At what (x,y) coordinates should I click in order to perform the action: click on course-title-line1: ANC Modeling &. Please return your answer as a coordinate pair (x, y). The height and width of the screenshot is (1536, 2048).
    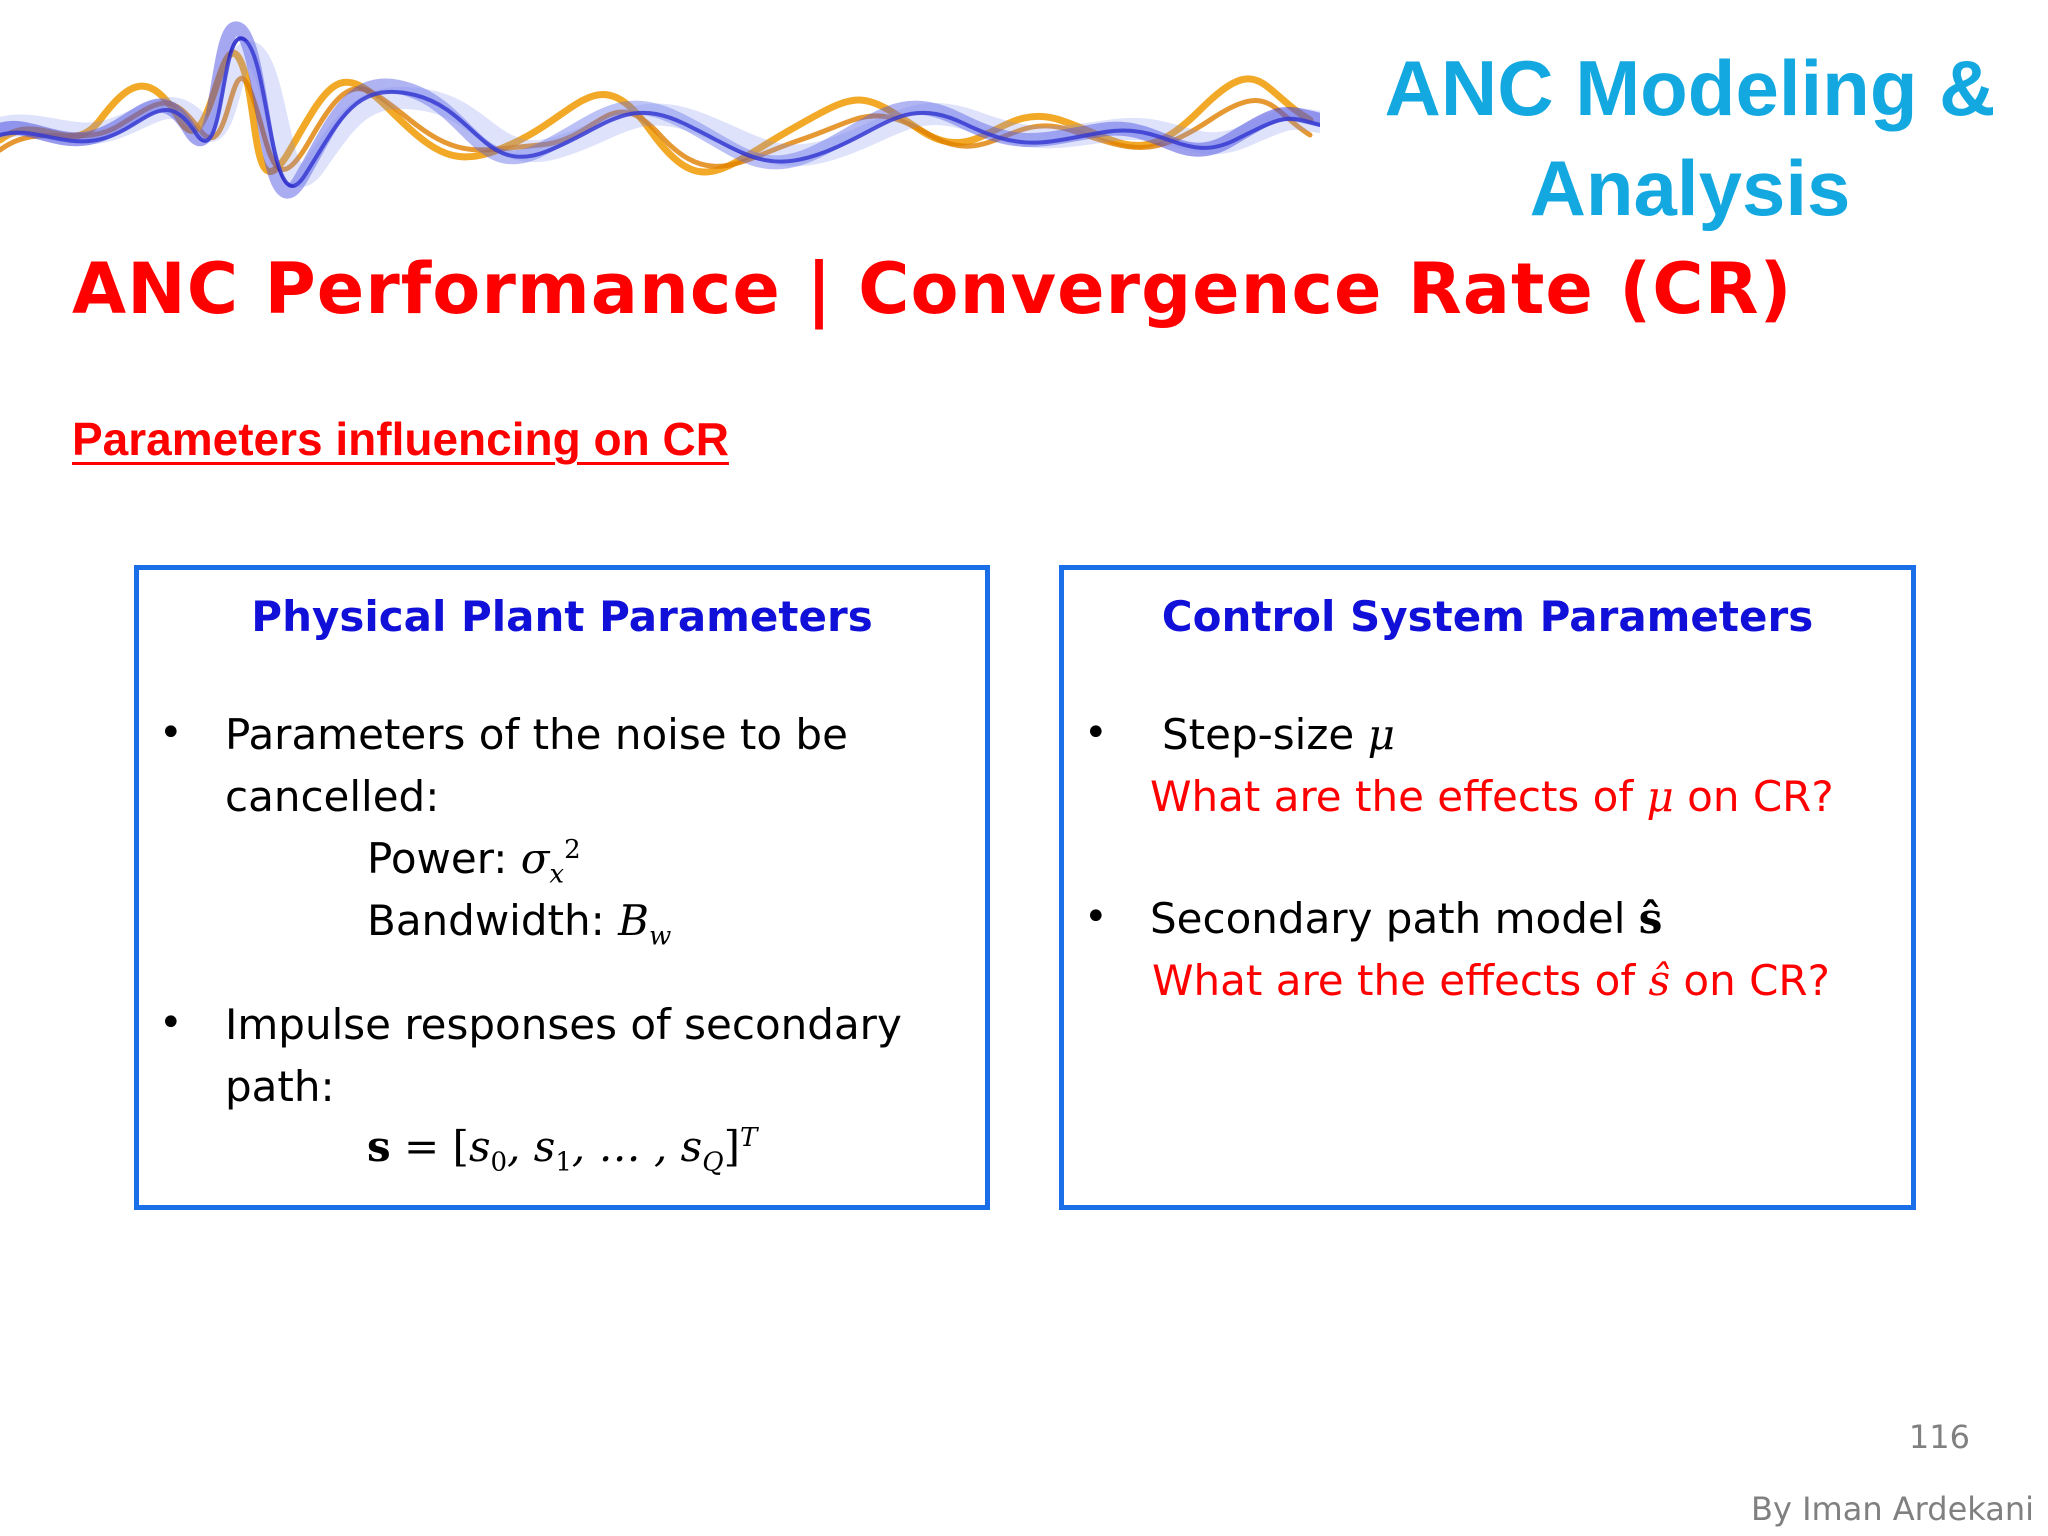
    Looking at the image, I should click on (1690, 88).